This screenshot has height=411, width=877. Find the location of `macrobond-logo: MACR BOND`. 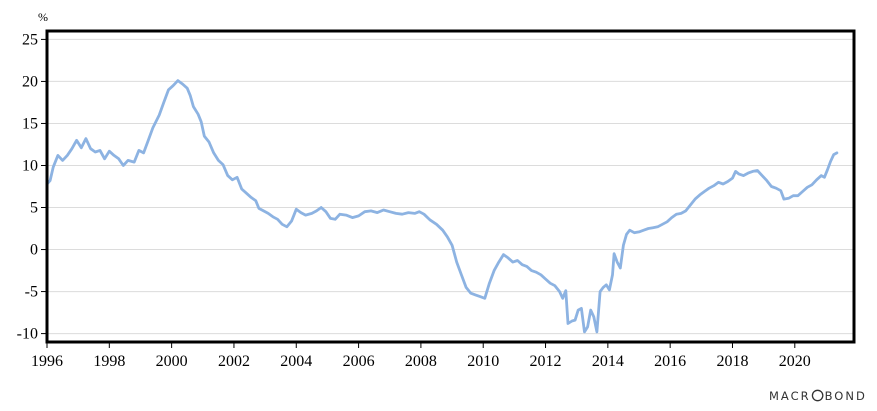

macrobond-logo: MACR BOND is located at coordinates (818, 396).